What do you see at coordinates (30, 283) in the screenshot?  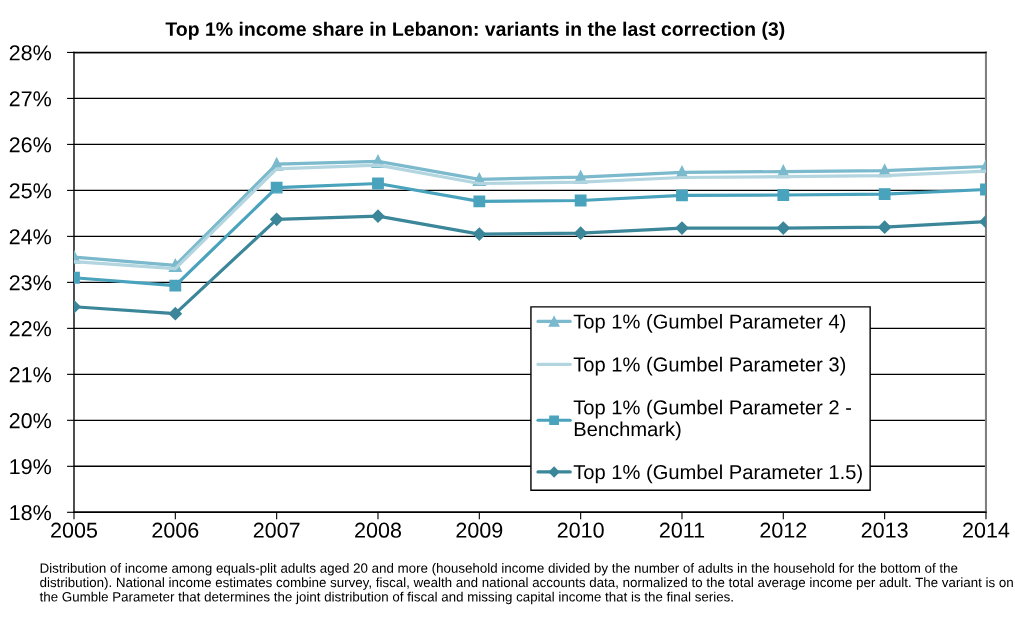 I see `y-tick-label: 23%` at bounding box center [30, 283].